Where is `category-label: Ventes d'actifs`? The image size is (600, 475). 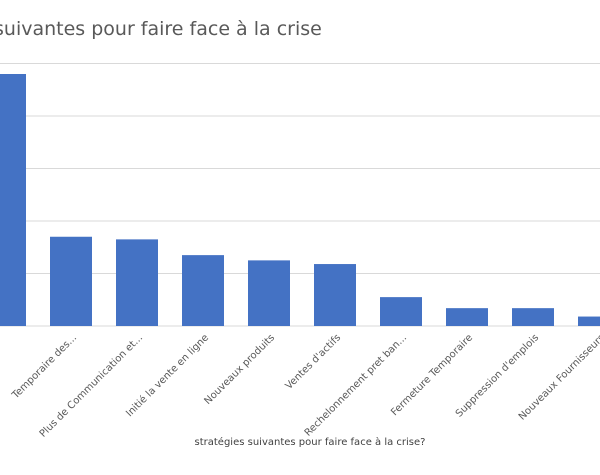
category-label: Ventes d'actifs is located at coordinates (314, 362).